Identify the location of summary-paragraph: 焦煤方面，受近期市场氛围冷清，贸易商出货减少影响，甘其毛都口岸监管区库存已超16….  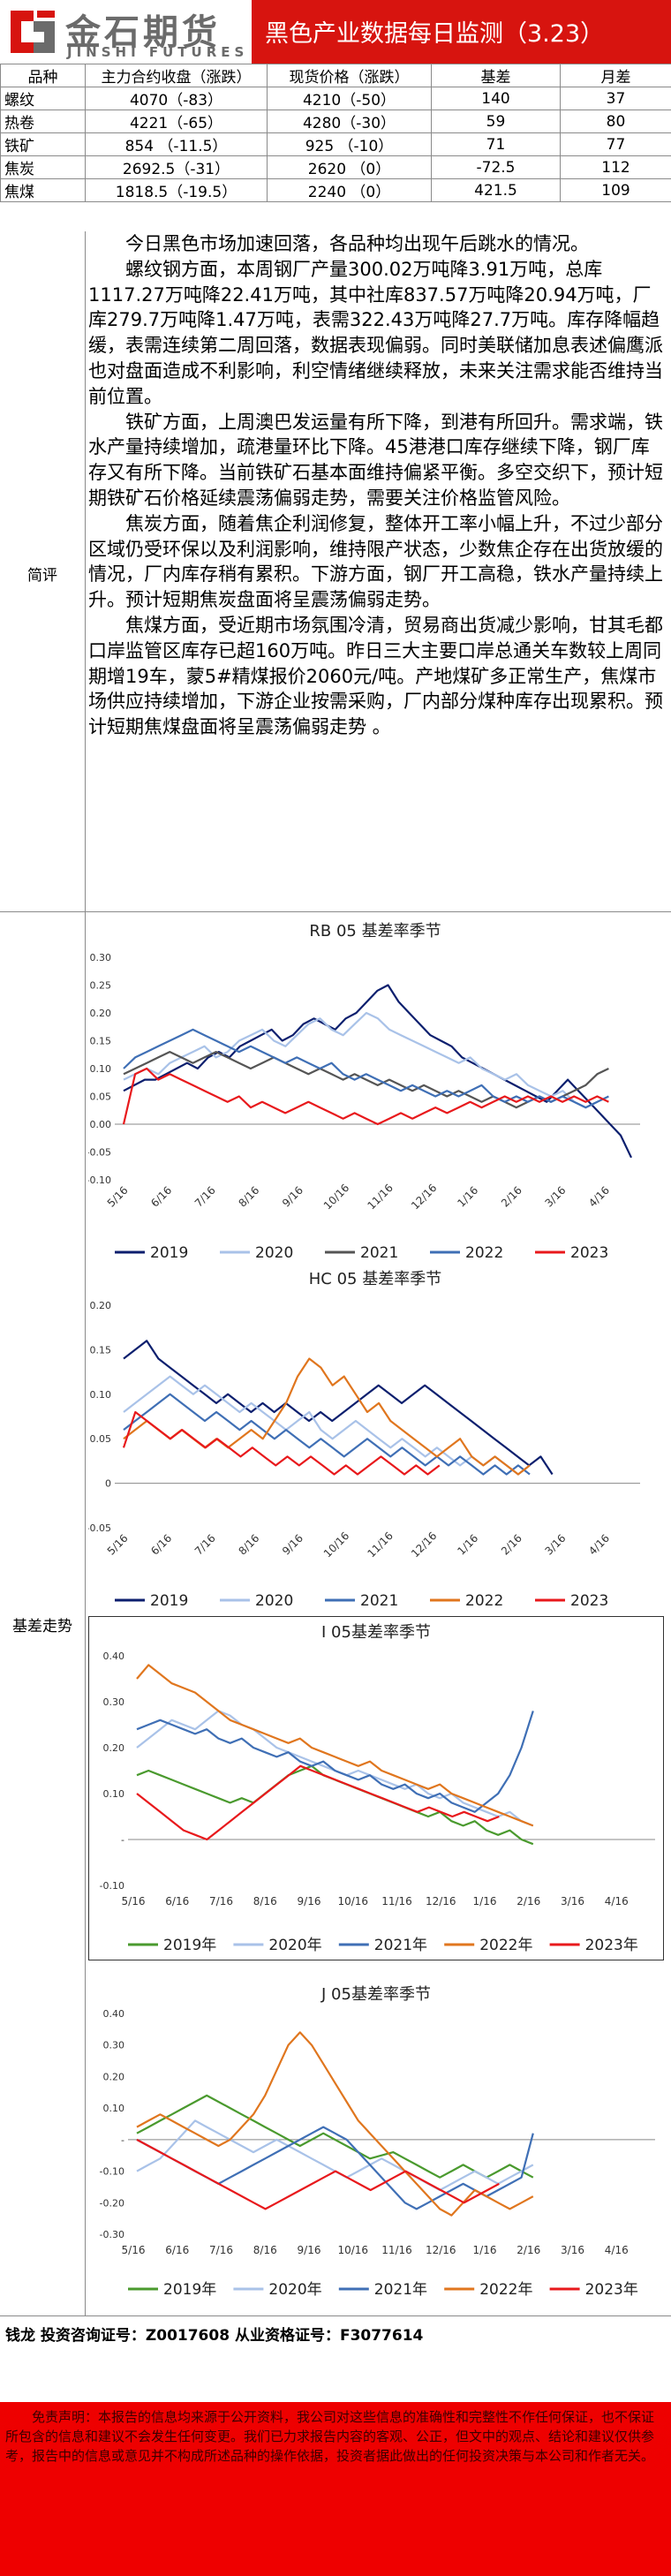
(375, 676).